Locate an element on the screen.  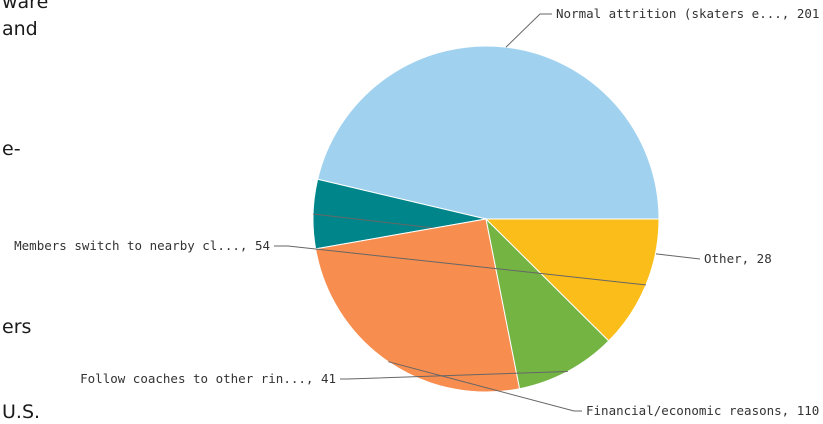
cropped-paragraph-text: ware and e- ers U.S. is located at coordinates (30, 212).